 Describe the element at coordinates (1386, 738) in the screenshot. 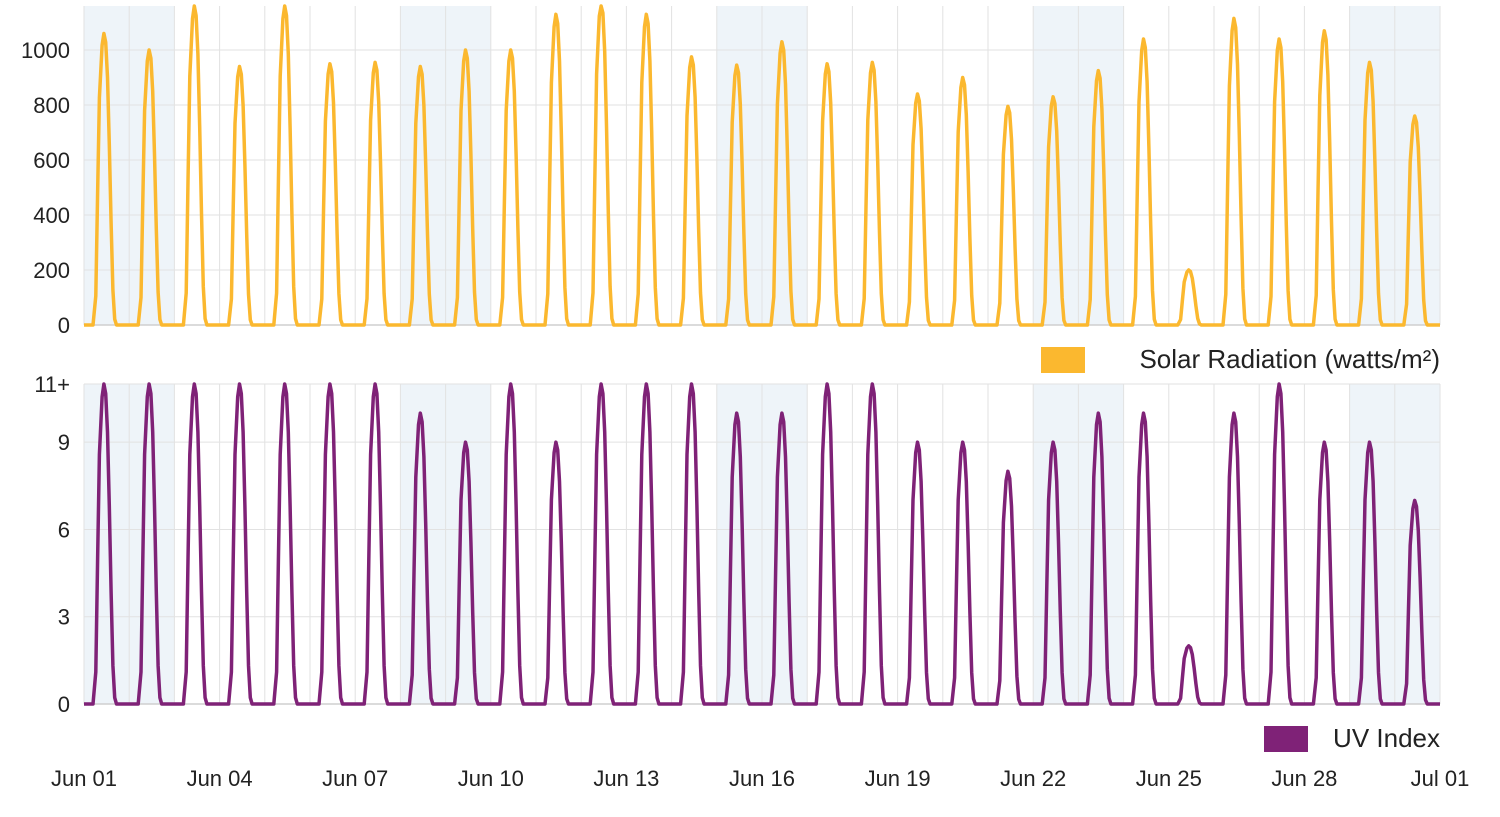

I see `legend-uv-label: UV Index` at that location.